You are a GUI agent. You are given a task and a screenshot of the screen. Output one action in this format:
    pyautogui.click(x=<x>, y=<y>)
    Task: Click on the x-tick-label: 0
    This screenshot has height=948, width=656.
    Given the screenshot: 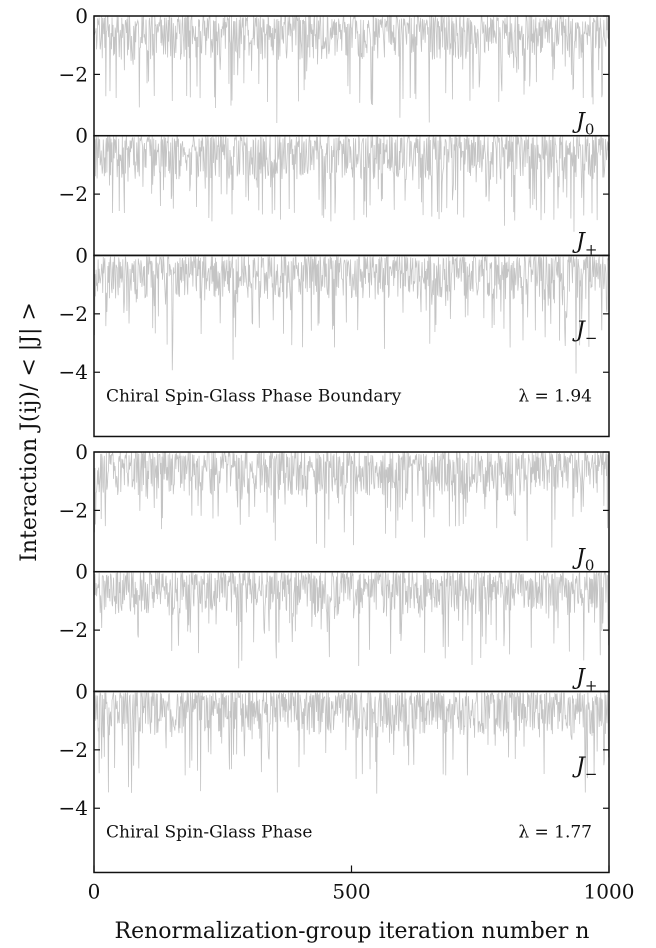 What is the action you would take?
    pyautogui.click(x=94, y=891)
    